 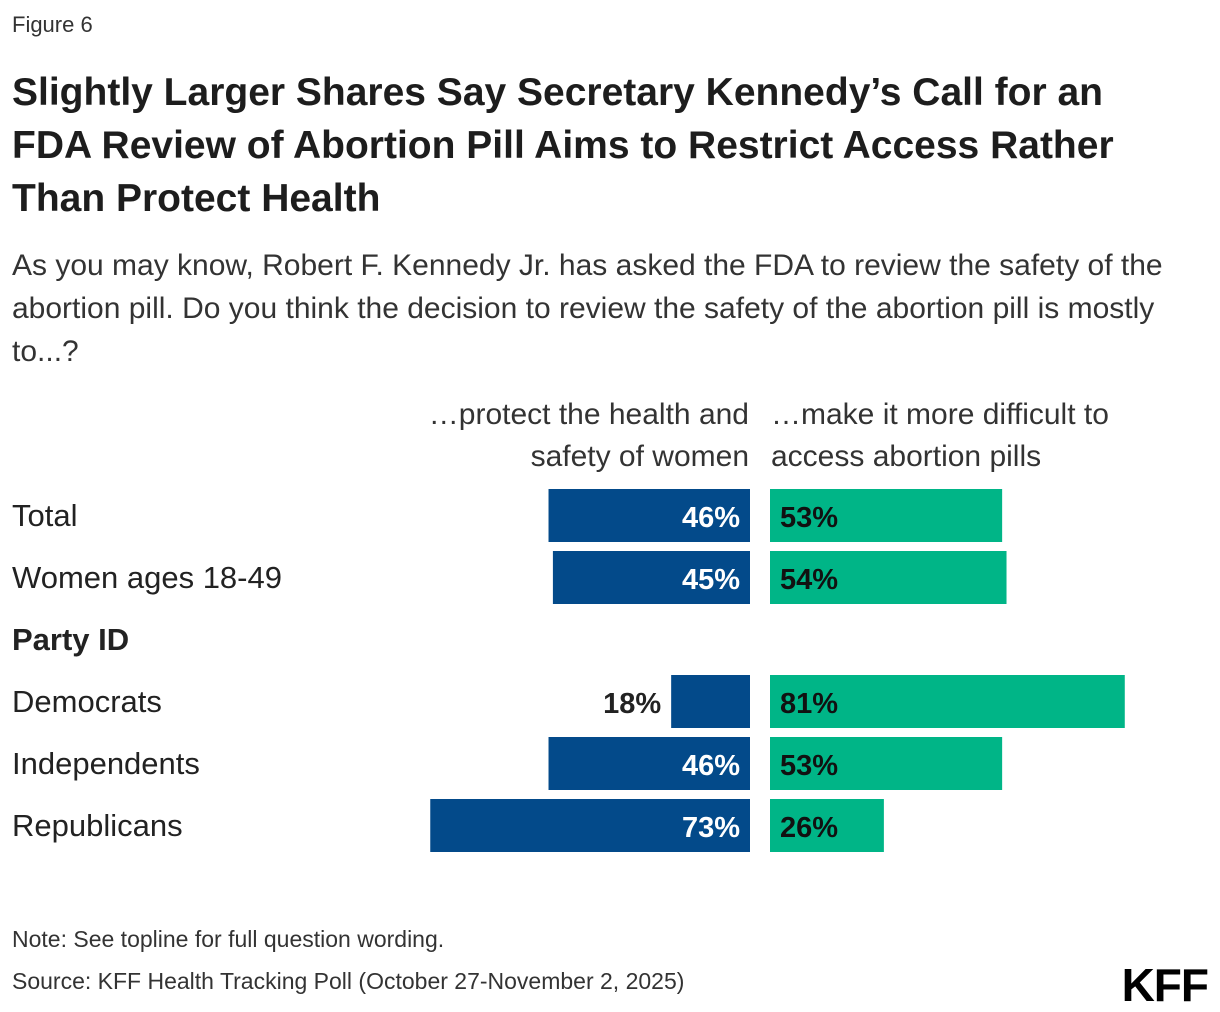 What do you see at coordinates (45, 515) in the screenshot?
I see `category-label-total: Total` at bounding box center [45, 515].